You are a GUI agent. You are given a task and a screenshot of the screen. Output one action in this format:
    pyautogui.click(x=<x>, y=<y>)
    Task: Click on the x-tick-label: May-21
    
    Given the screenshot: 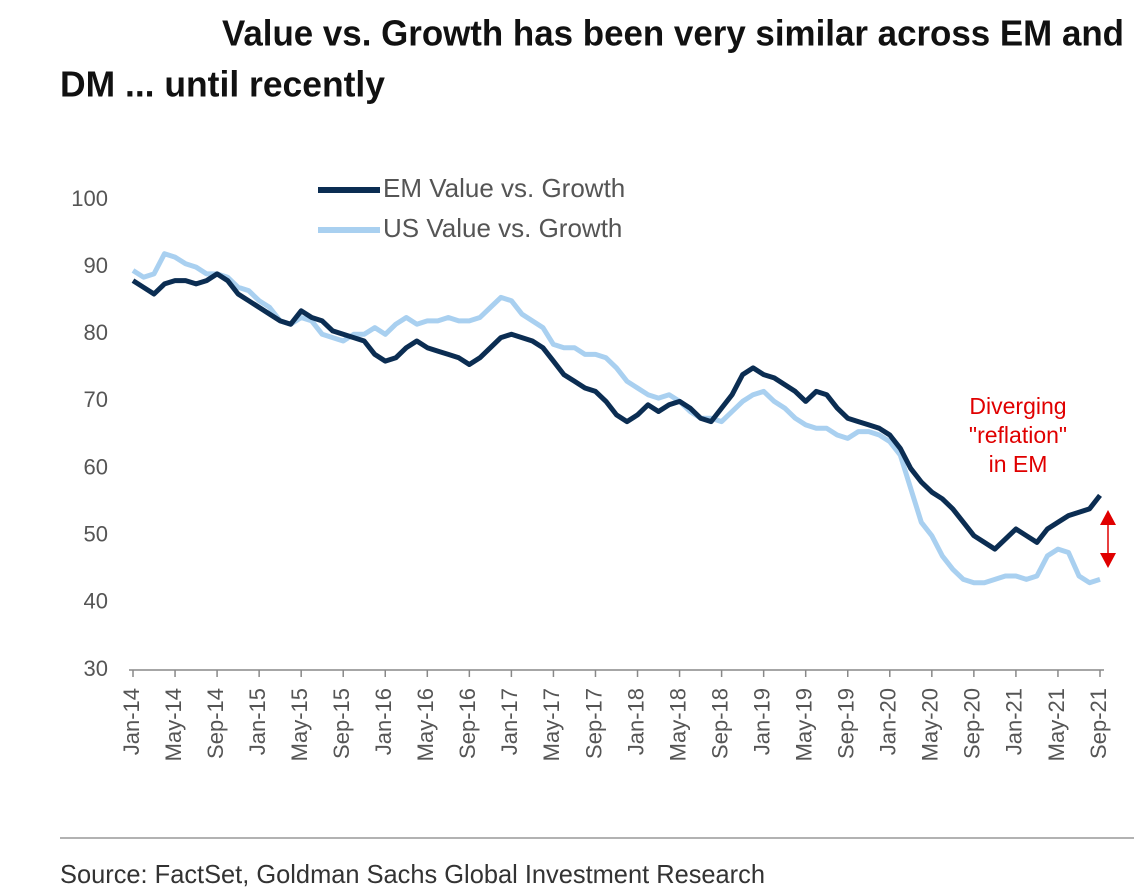 What is the action you would take?
    pyautogui.click(x=1056, y=724)
    